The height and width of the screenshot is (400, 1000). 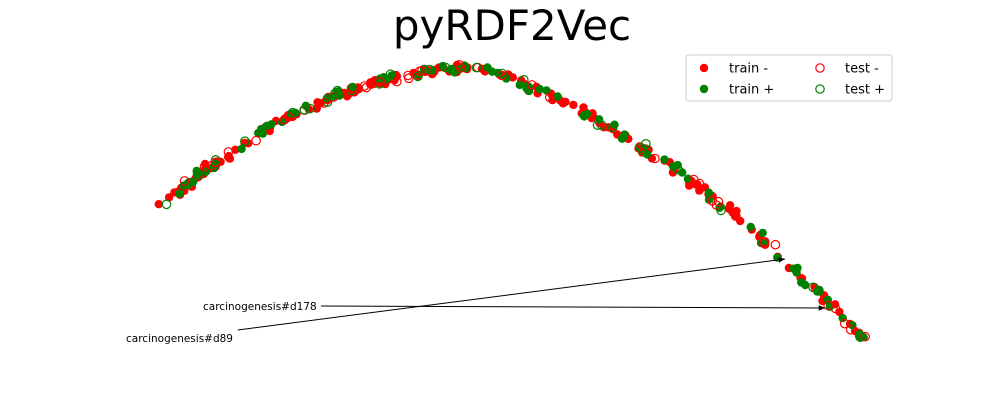 What do you see at coordinates (751, 90) in the screenshot?
I see `legend-label: train +` at bounding box center [751, 90].